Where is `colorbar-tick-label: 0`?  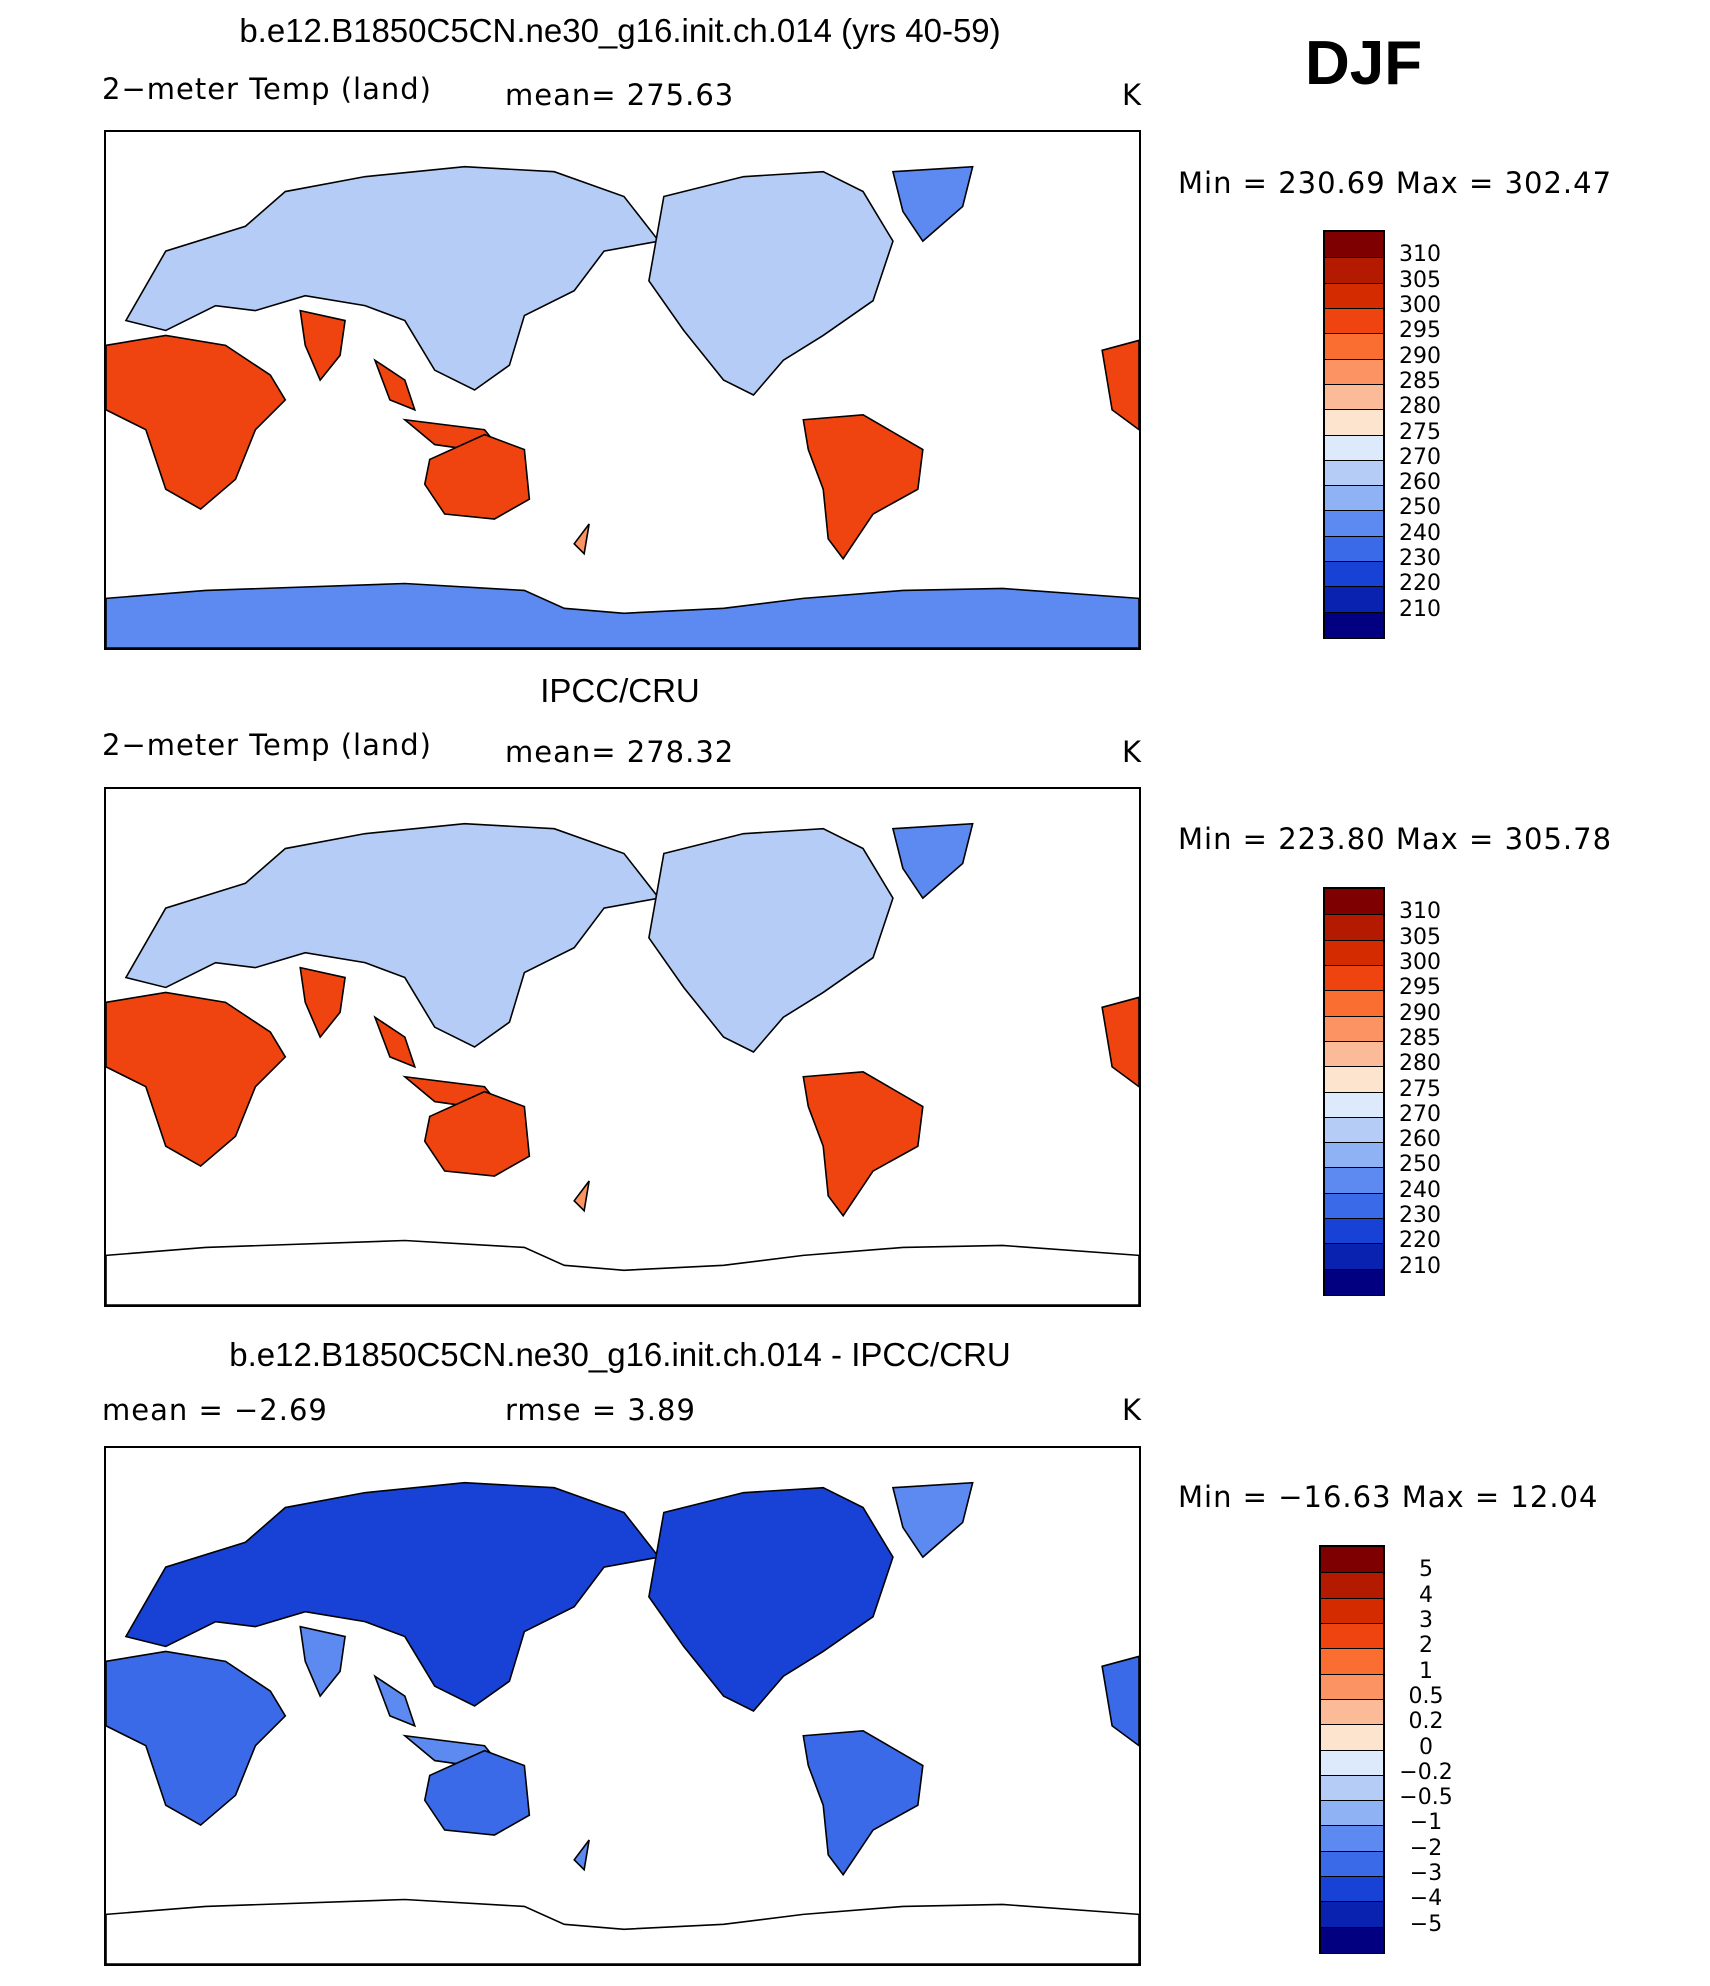 colorbar-tick-label: 0 is located at coordinates (1426, 1747).